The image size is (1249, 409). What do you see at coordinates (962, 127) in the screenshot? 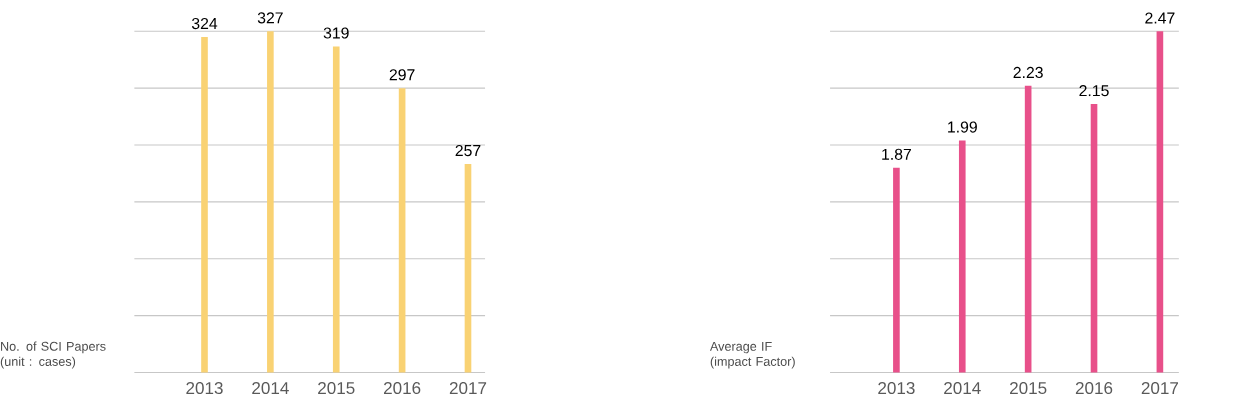
I see `data-label: 1.99` at bounding box center [962, 127].